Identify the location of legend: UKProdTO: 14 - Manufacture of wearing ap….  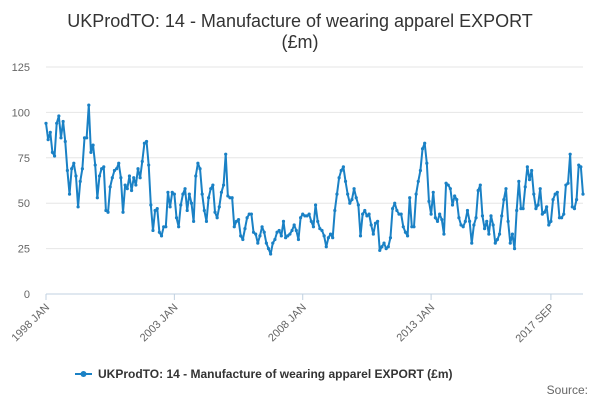
(264, 374).